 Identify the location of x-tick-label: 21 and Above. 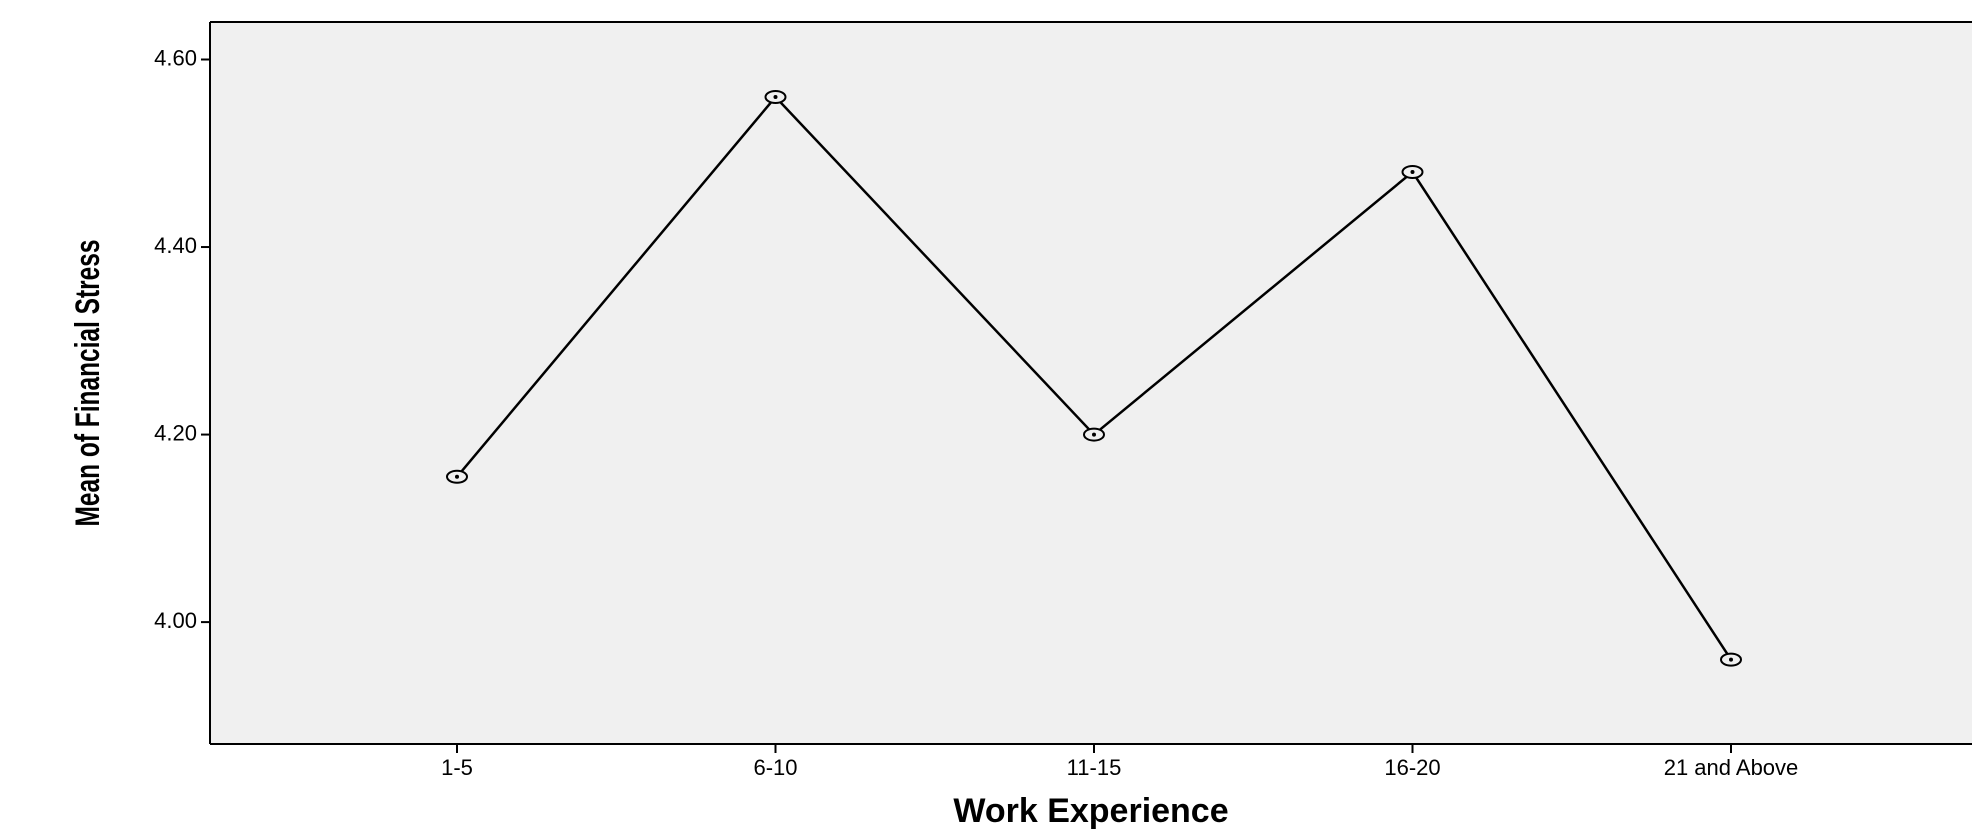
(1731, 767).